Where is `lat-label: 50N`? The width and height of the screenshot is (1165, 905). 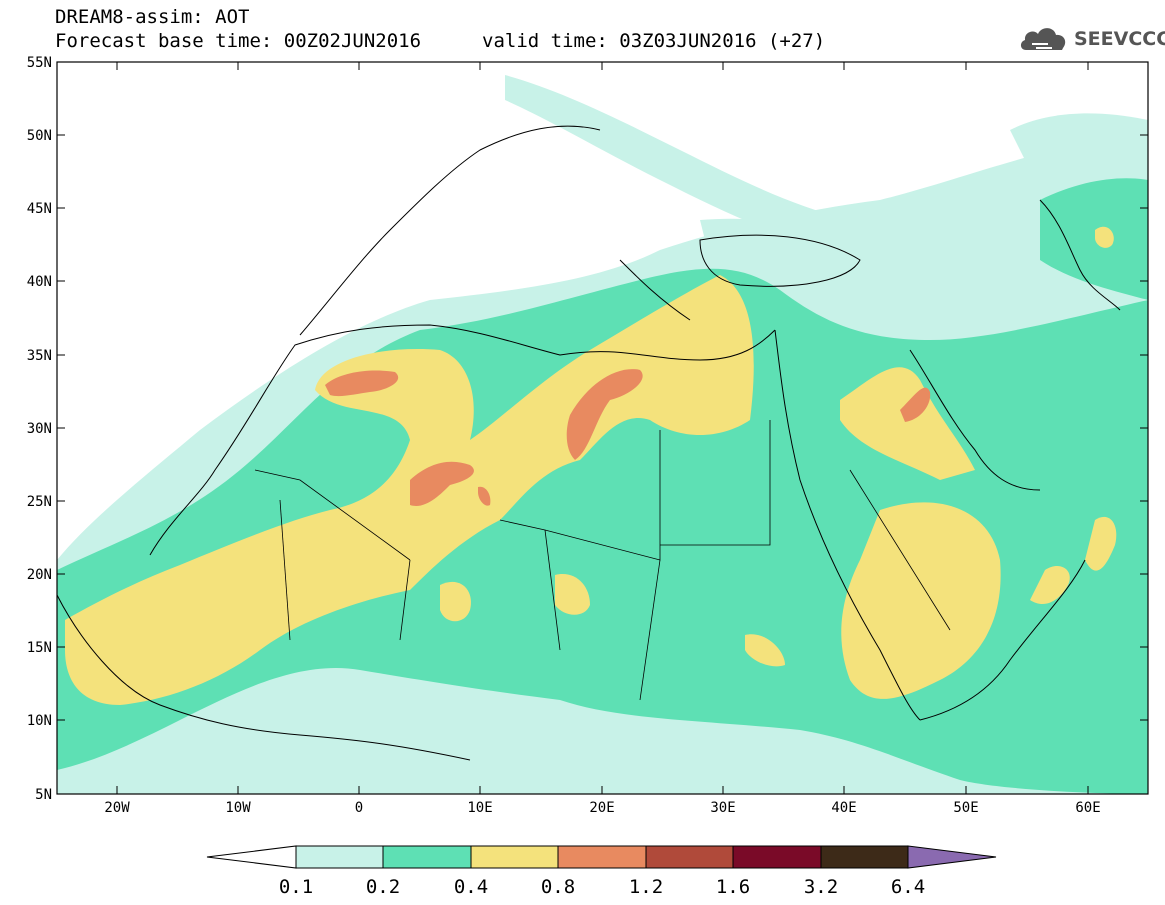
lat-label: 50N is located at coordinates (39, 136).